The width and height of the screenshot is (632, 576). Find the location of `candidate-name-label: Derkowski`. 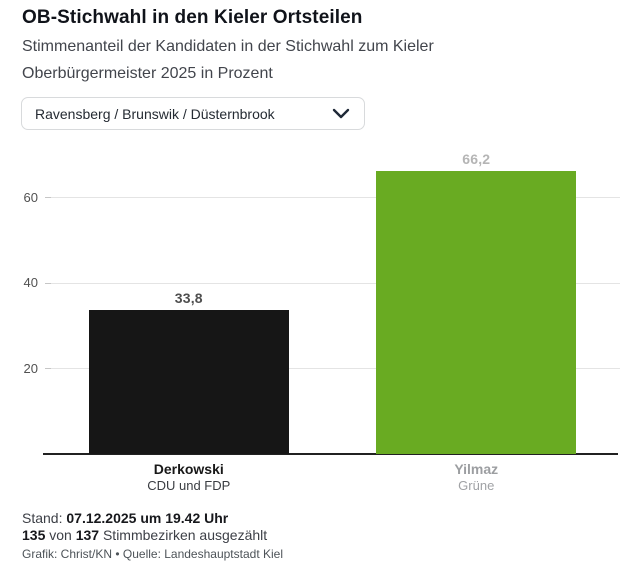

candidate-name-label: Derkowski is located at coordinates (188, 469).